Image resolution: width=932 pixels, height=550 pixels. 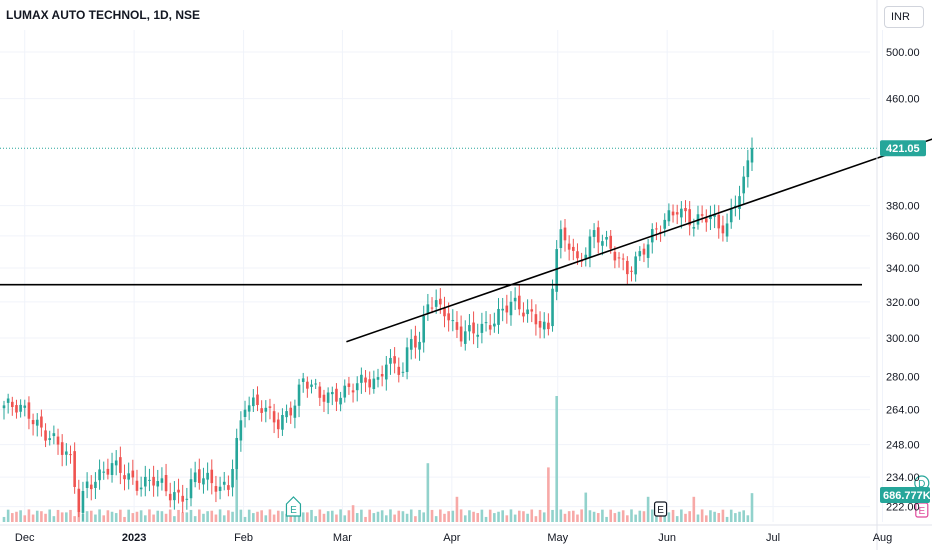 I want to click on last-price-tag-label: 421.05, so click(x=903, y=149).